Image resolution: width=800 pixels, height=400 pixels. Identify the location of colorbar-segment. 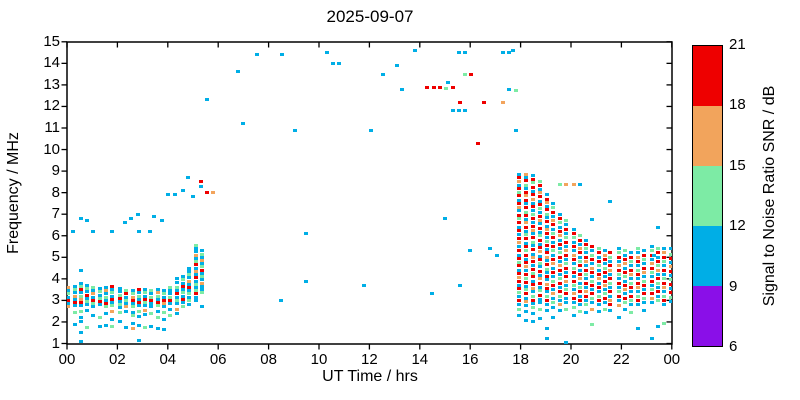
(707, 256).